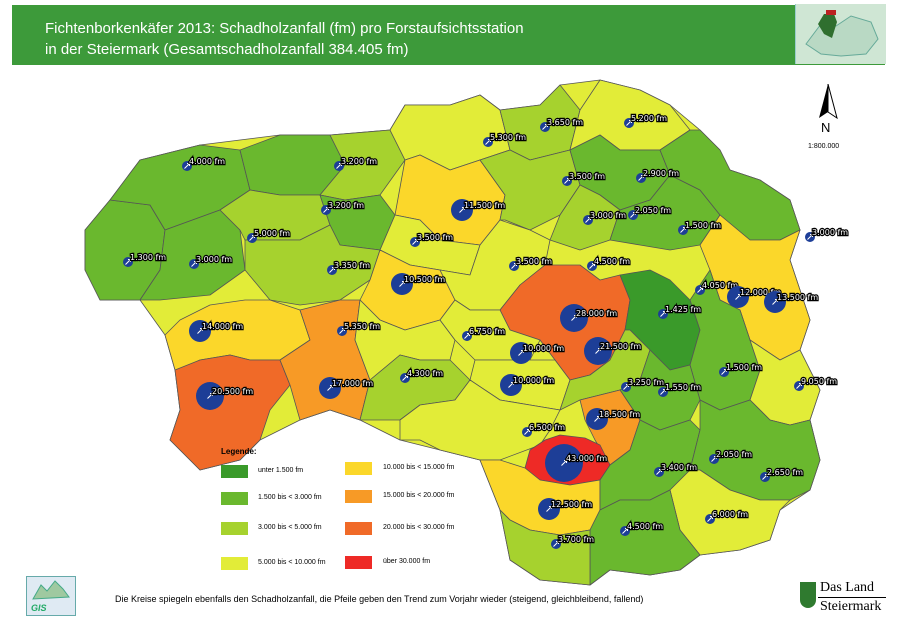 The width and height of the screenshot is (900, 636). I want to click on panther-crest-icon, so click(808, 595).